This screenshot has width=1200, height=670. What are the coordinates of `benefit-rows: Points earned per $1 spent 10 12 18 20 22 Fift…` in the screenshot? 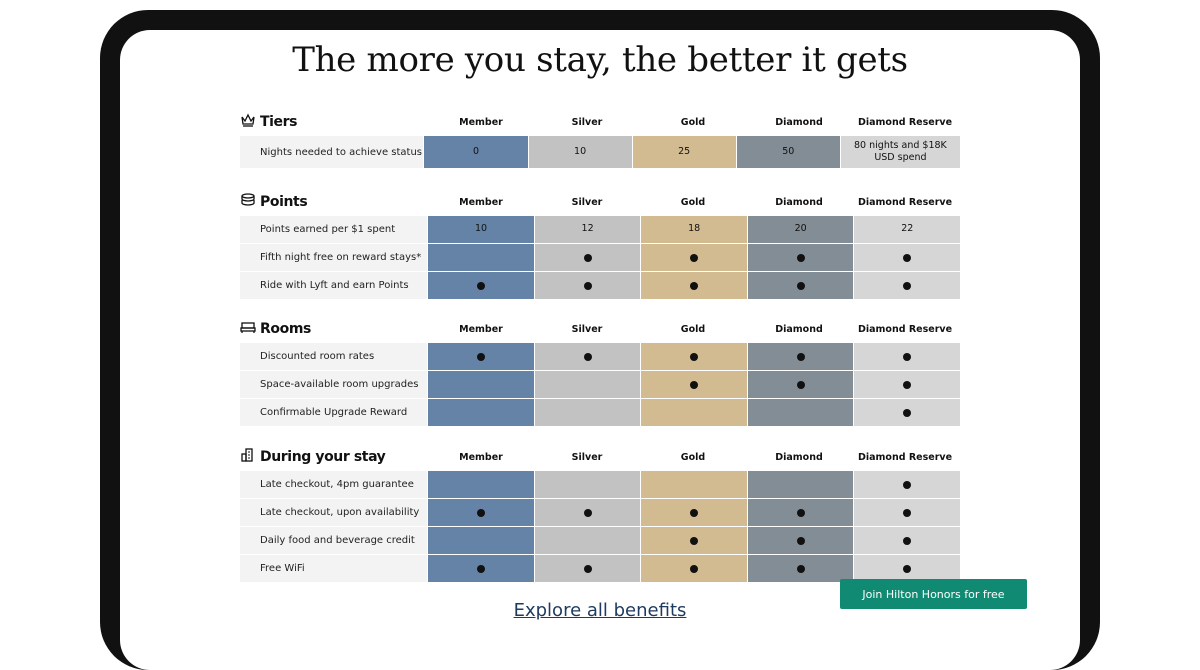 It's located at (600, 257).